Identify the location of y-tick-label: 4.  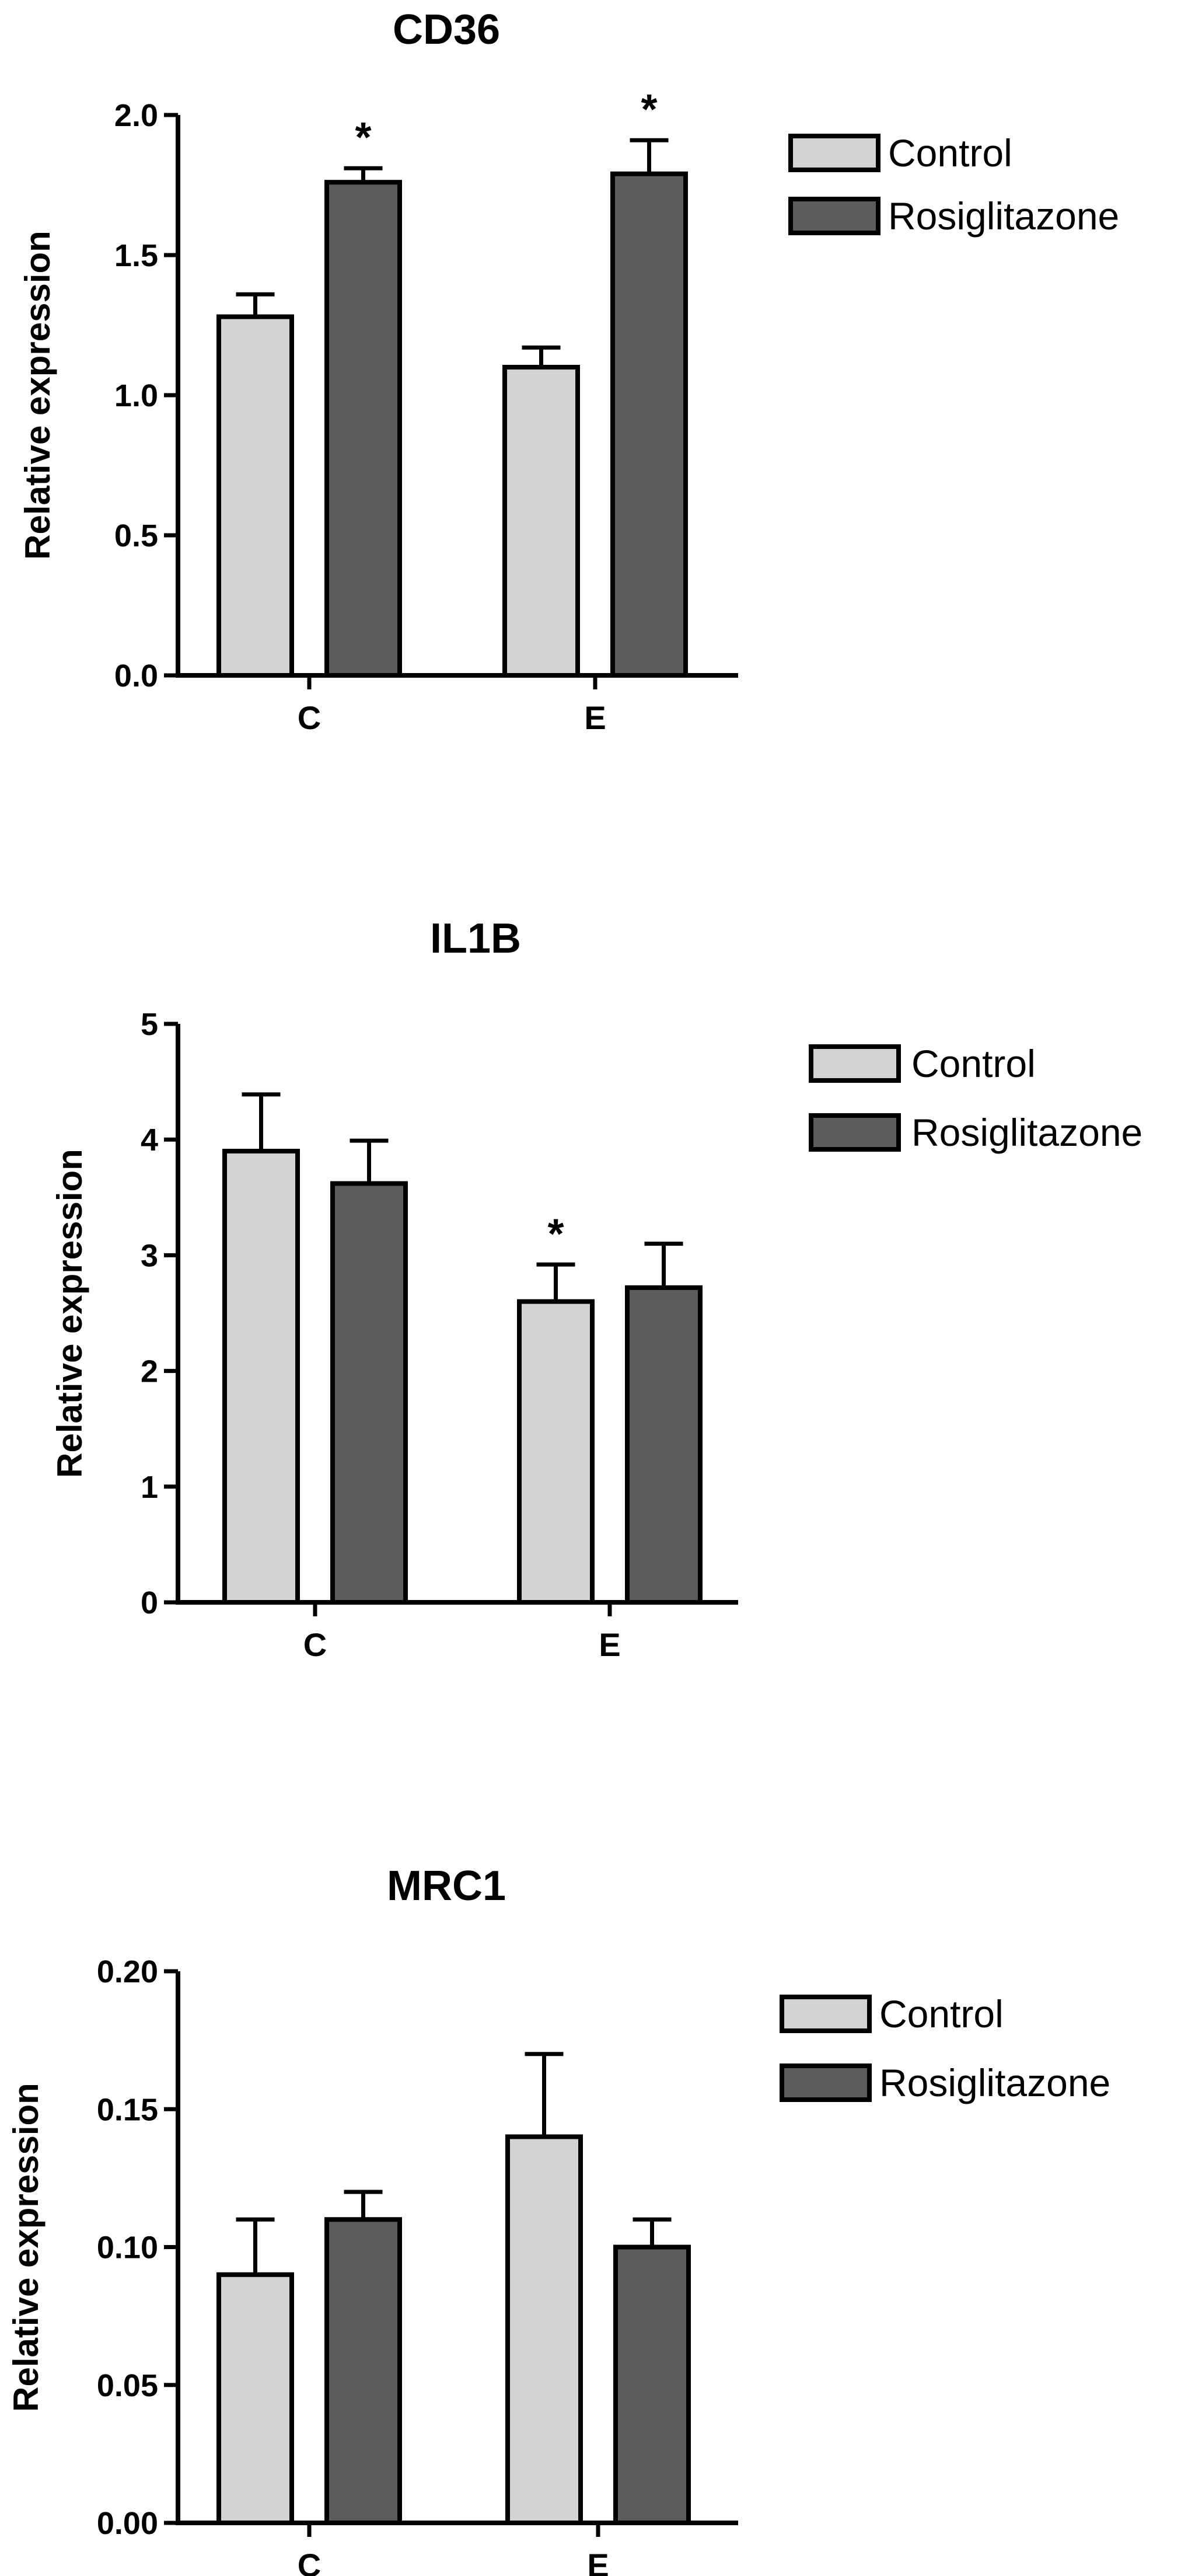
(149, 1140).